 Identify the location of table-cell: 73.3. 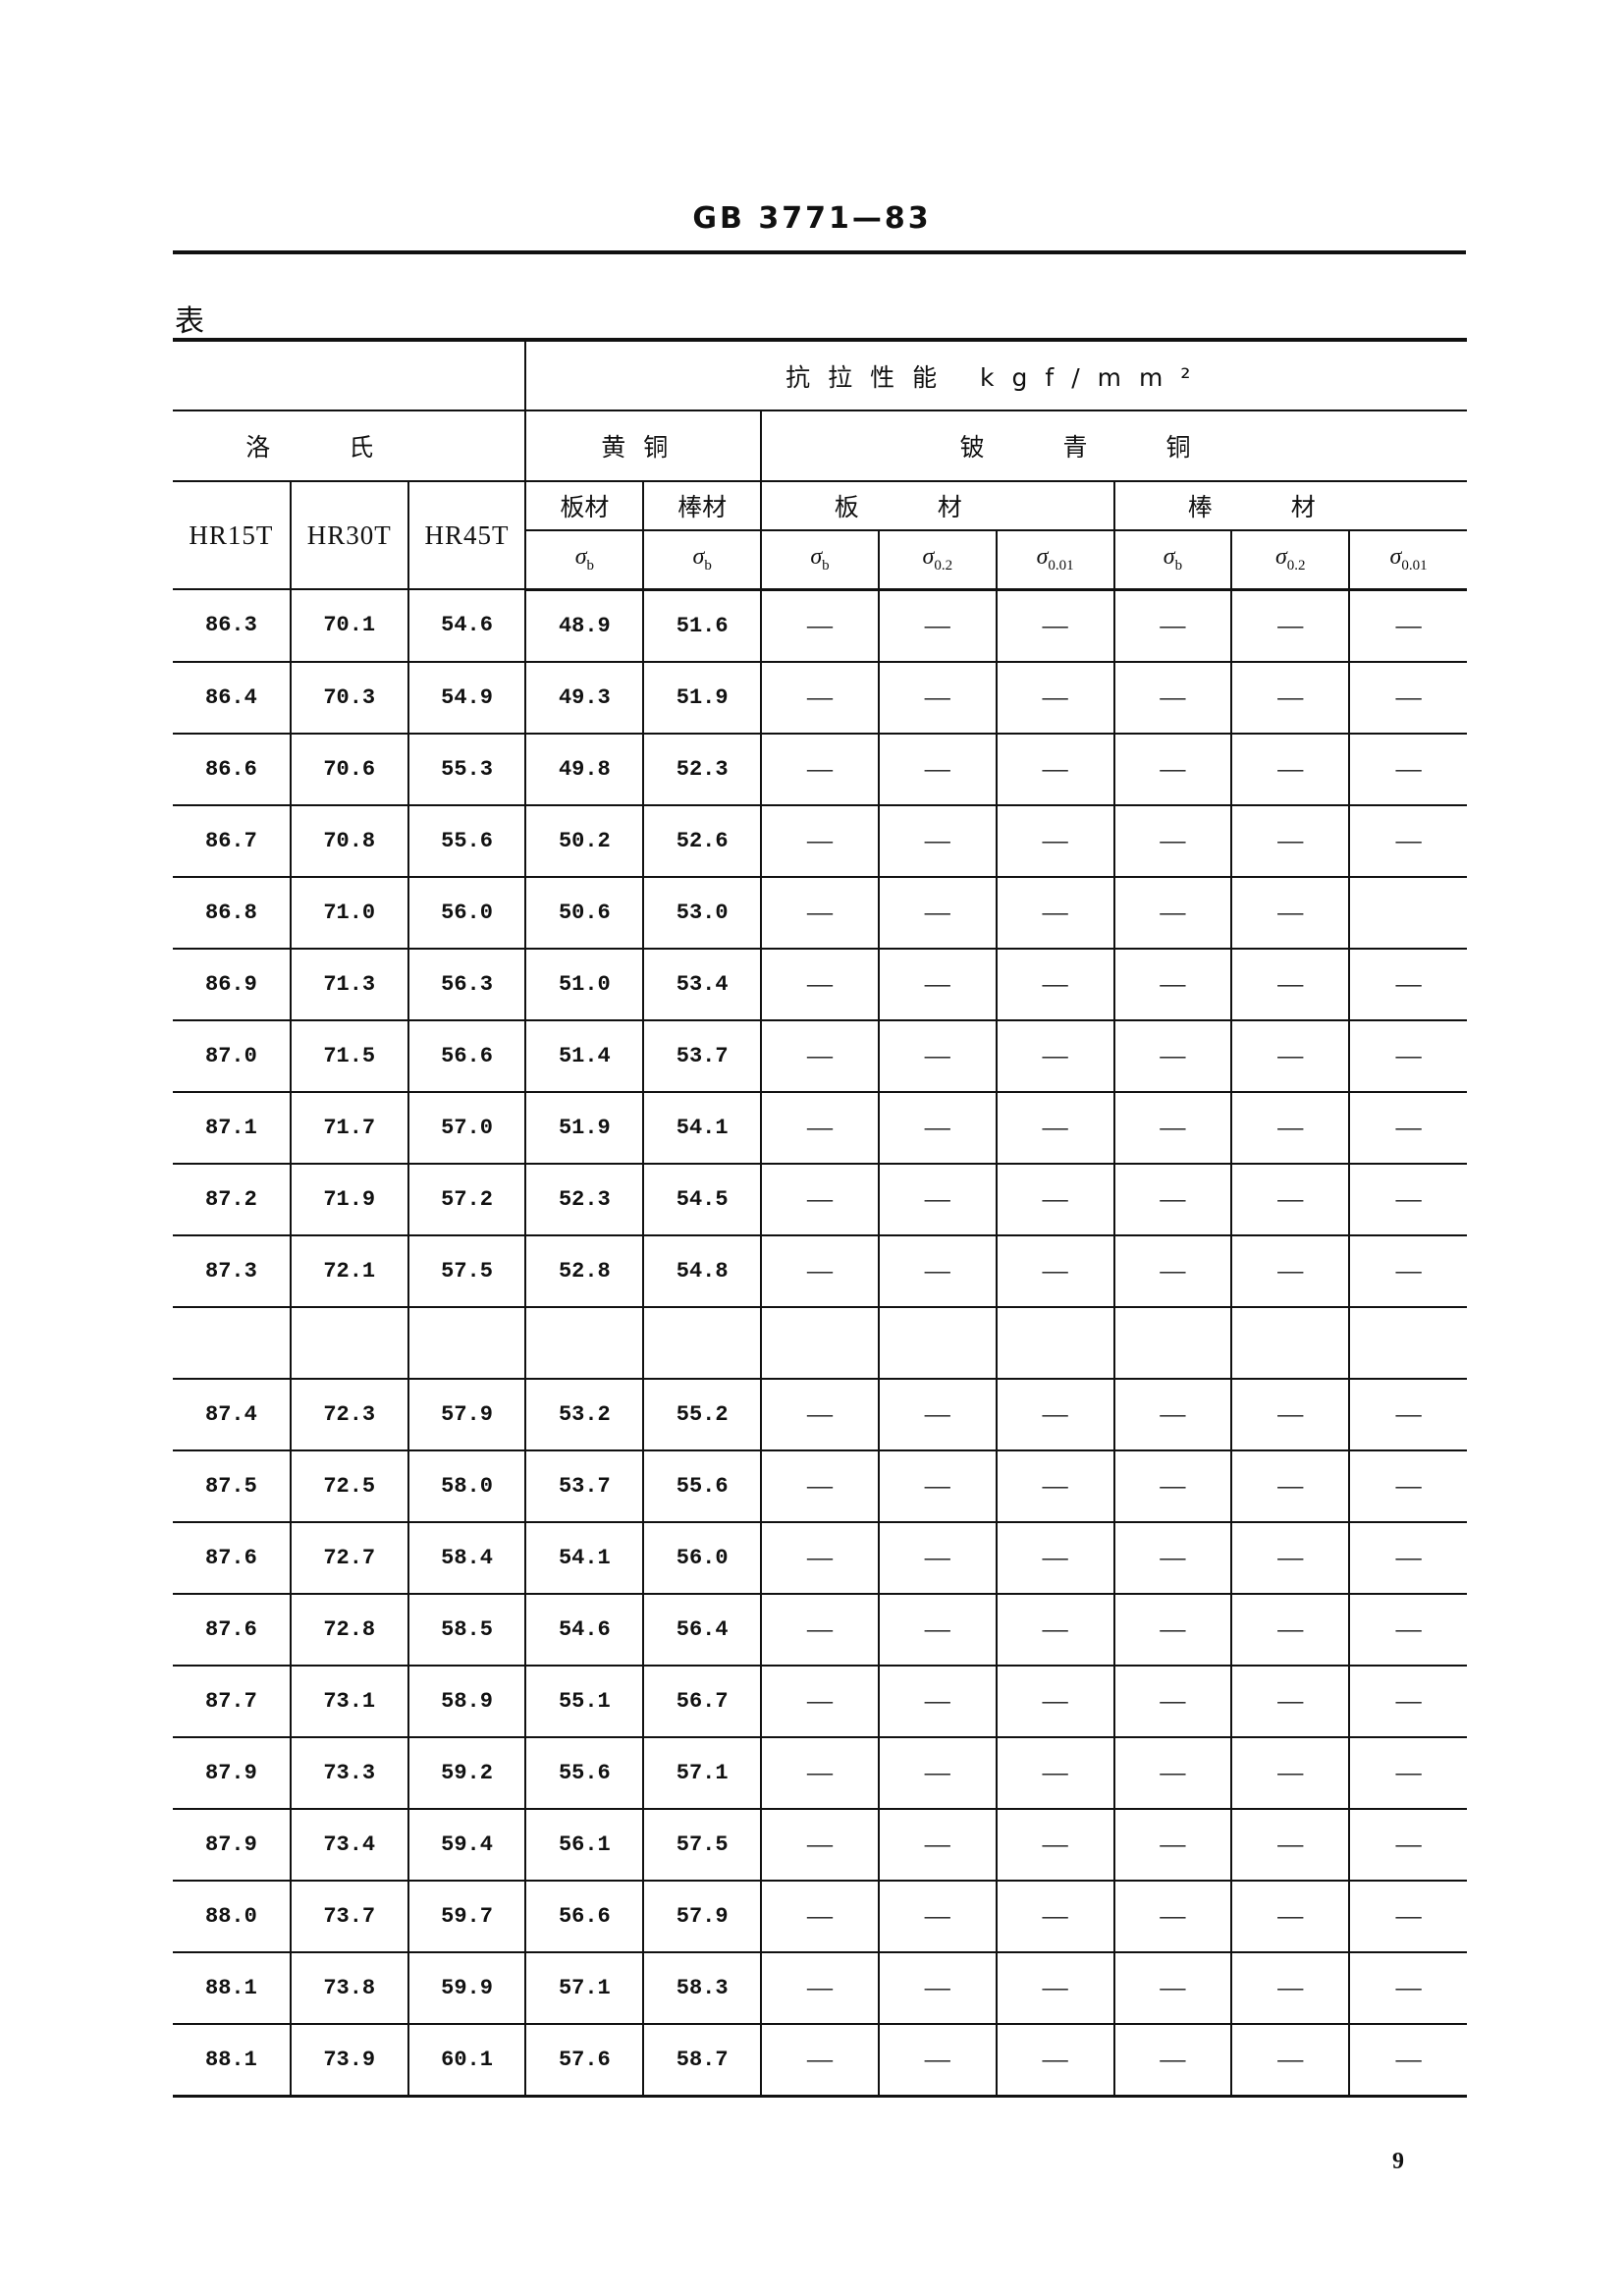
(349, 1772).